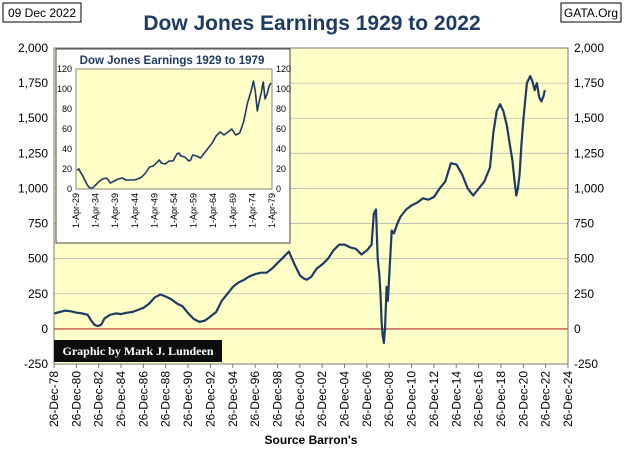 This screenshot has width=624, height=454. What do you see at coordinates (64, 89) in the screenshot?
I see `inset-y-tick-label-left: 100` at bounding box center [64, 89].